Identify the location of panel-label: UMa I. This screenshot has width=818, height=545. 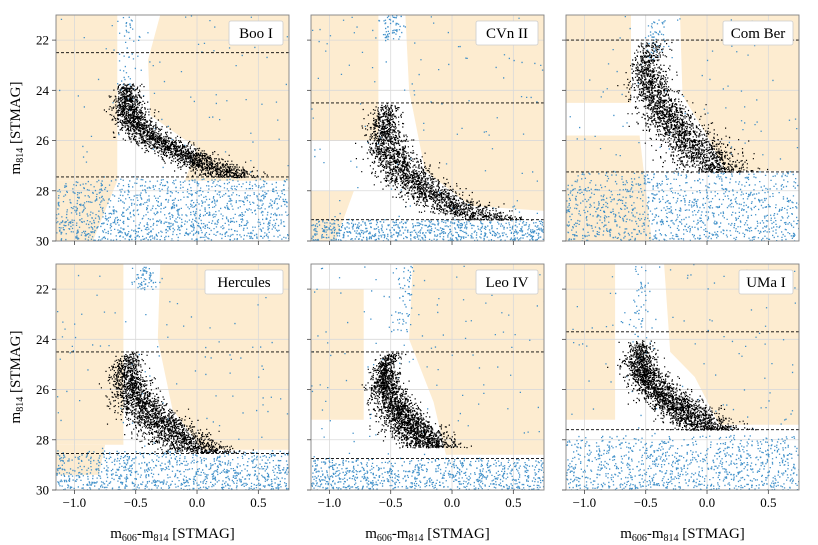
(766, 283).